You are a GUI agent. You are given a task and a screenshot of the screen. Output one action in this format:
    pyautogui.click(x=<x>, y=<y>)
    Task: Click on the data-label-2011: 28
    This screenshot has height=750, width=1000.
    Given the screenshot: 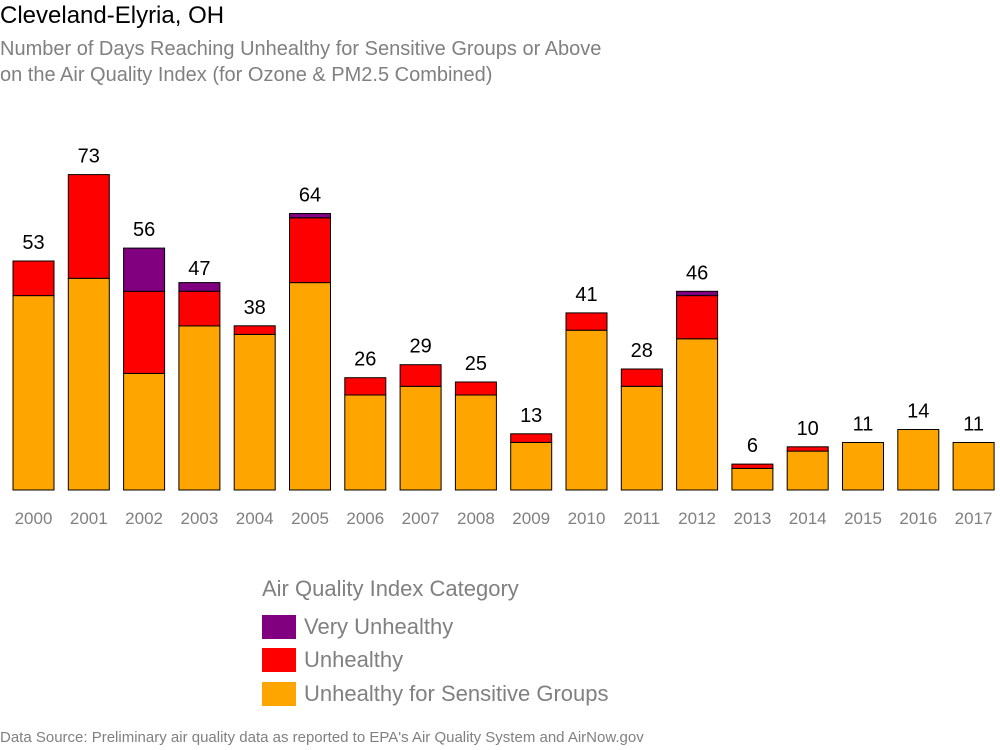 What is the action you would take?
    pyautogui.click(x=642, y=351)
    